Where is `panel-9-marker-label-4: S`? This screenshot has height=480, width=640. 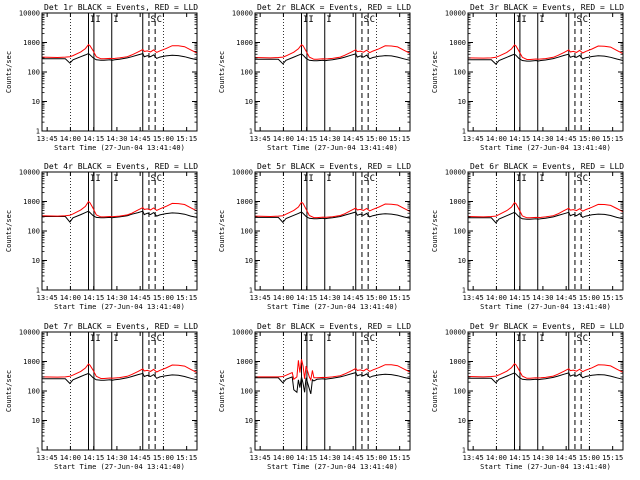 panel-9-marker-label-4: S is located at coordinates (578, 339).